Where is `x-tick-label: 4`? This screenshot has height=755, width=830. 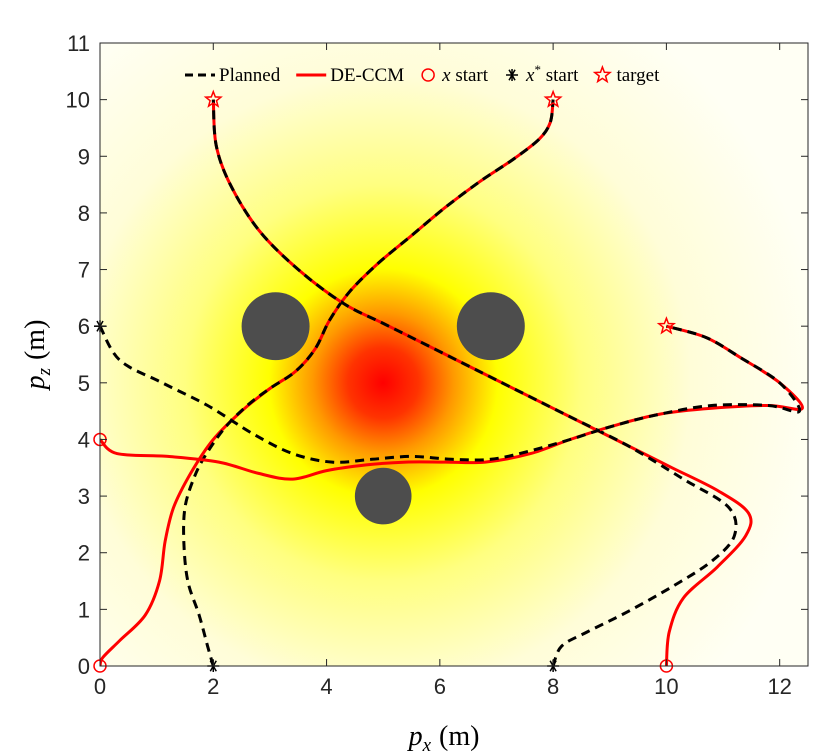
x-tick-label: 4 is located at coordinates (326, 686).